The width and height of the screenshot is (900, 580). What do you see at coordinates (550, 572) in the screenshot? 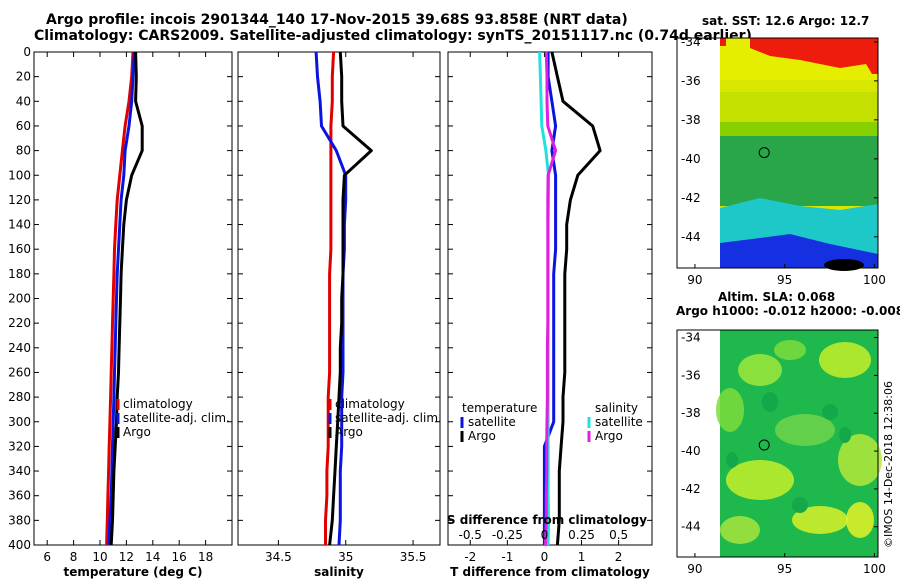
I see `difference-xlabel: T difference from climatology` at bounding box center [550, 572].